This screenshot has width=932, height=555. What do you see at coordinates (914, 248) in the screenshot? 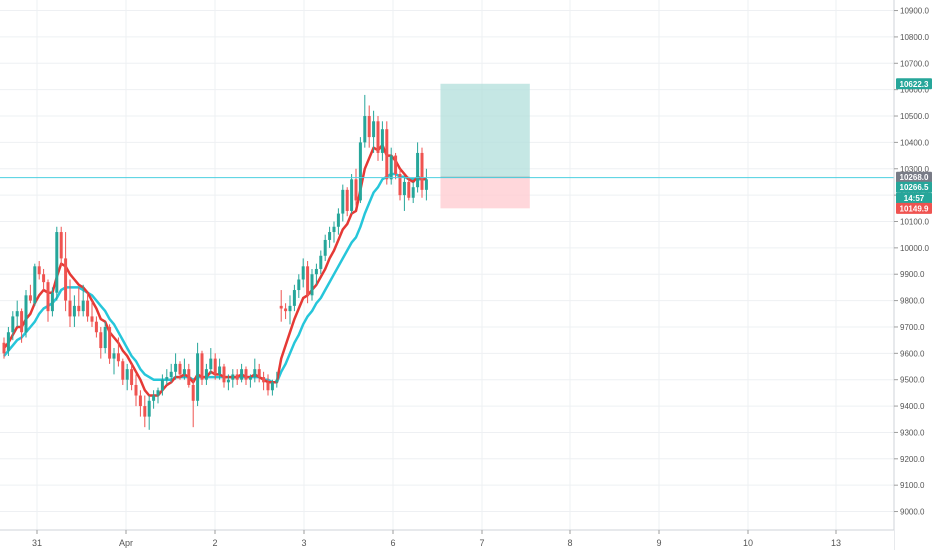
I see `y-tick-label: 10000.0` at bounding box center [914, 248].